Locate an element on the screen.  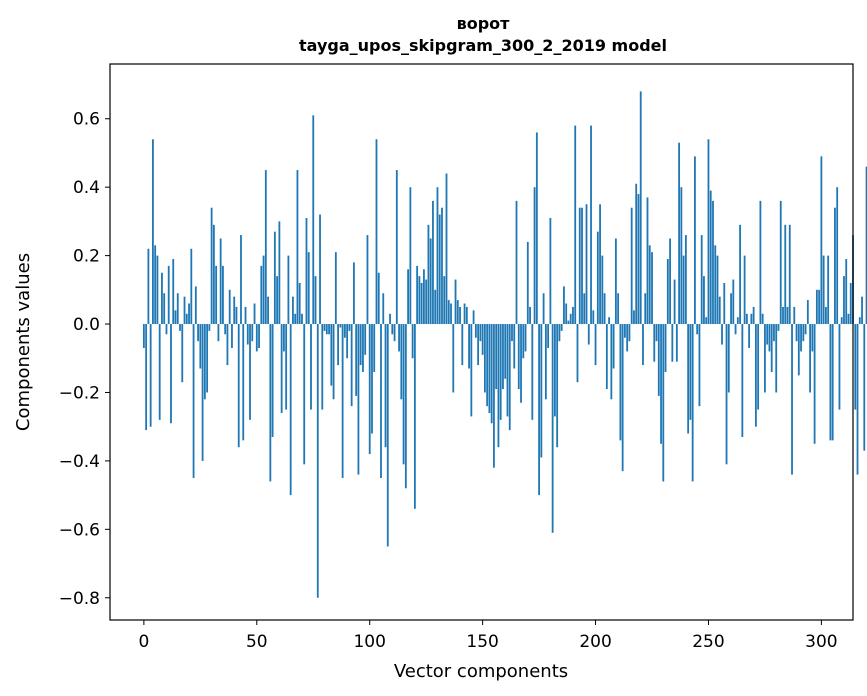
y-tick-label: −0.8 is located at coordinates (79, 599).